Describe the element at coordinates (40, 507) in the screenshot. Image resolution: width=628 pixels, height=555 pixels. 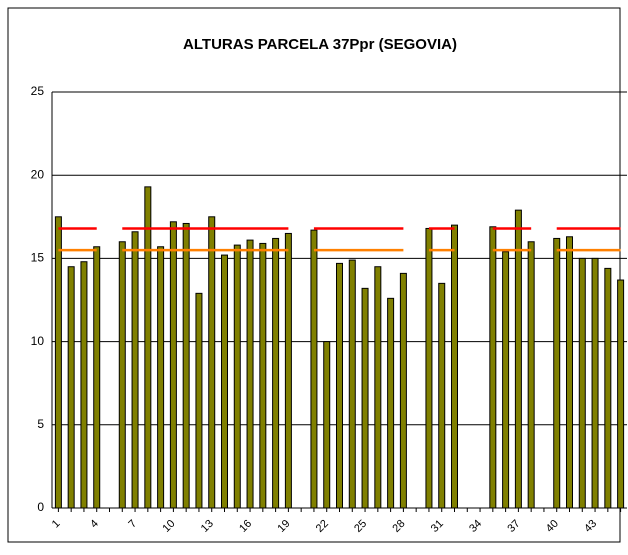
I see `y-tick-label: 0` at that location.